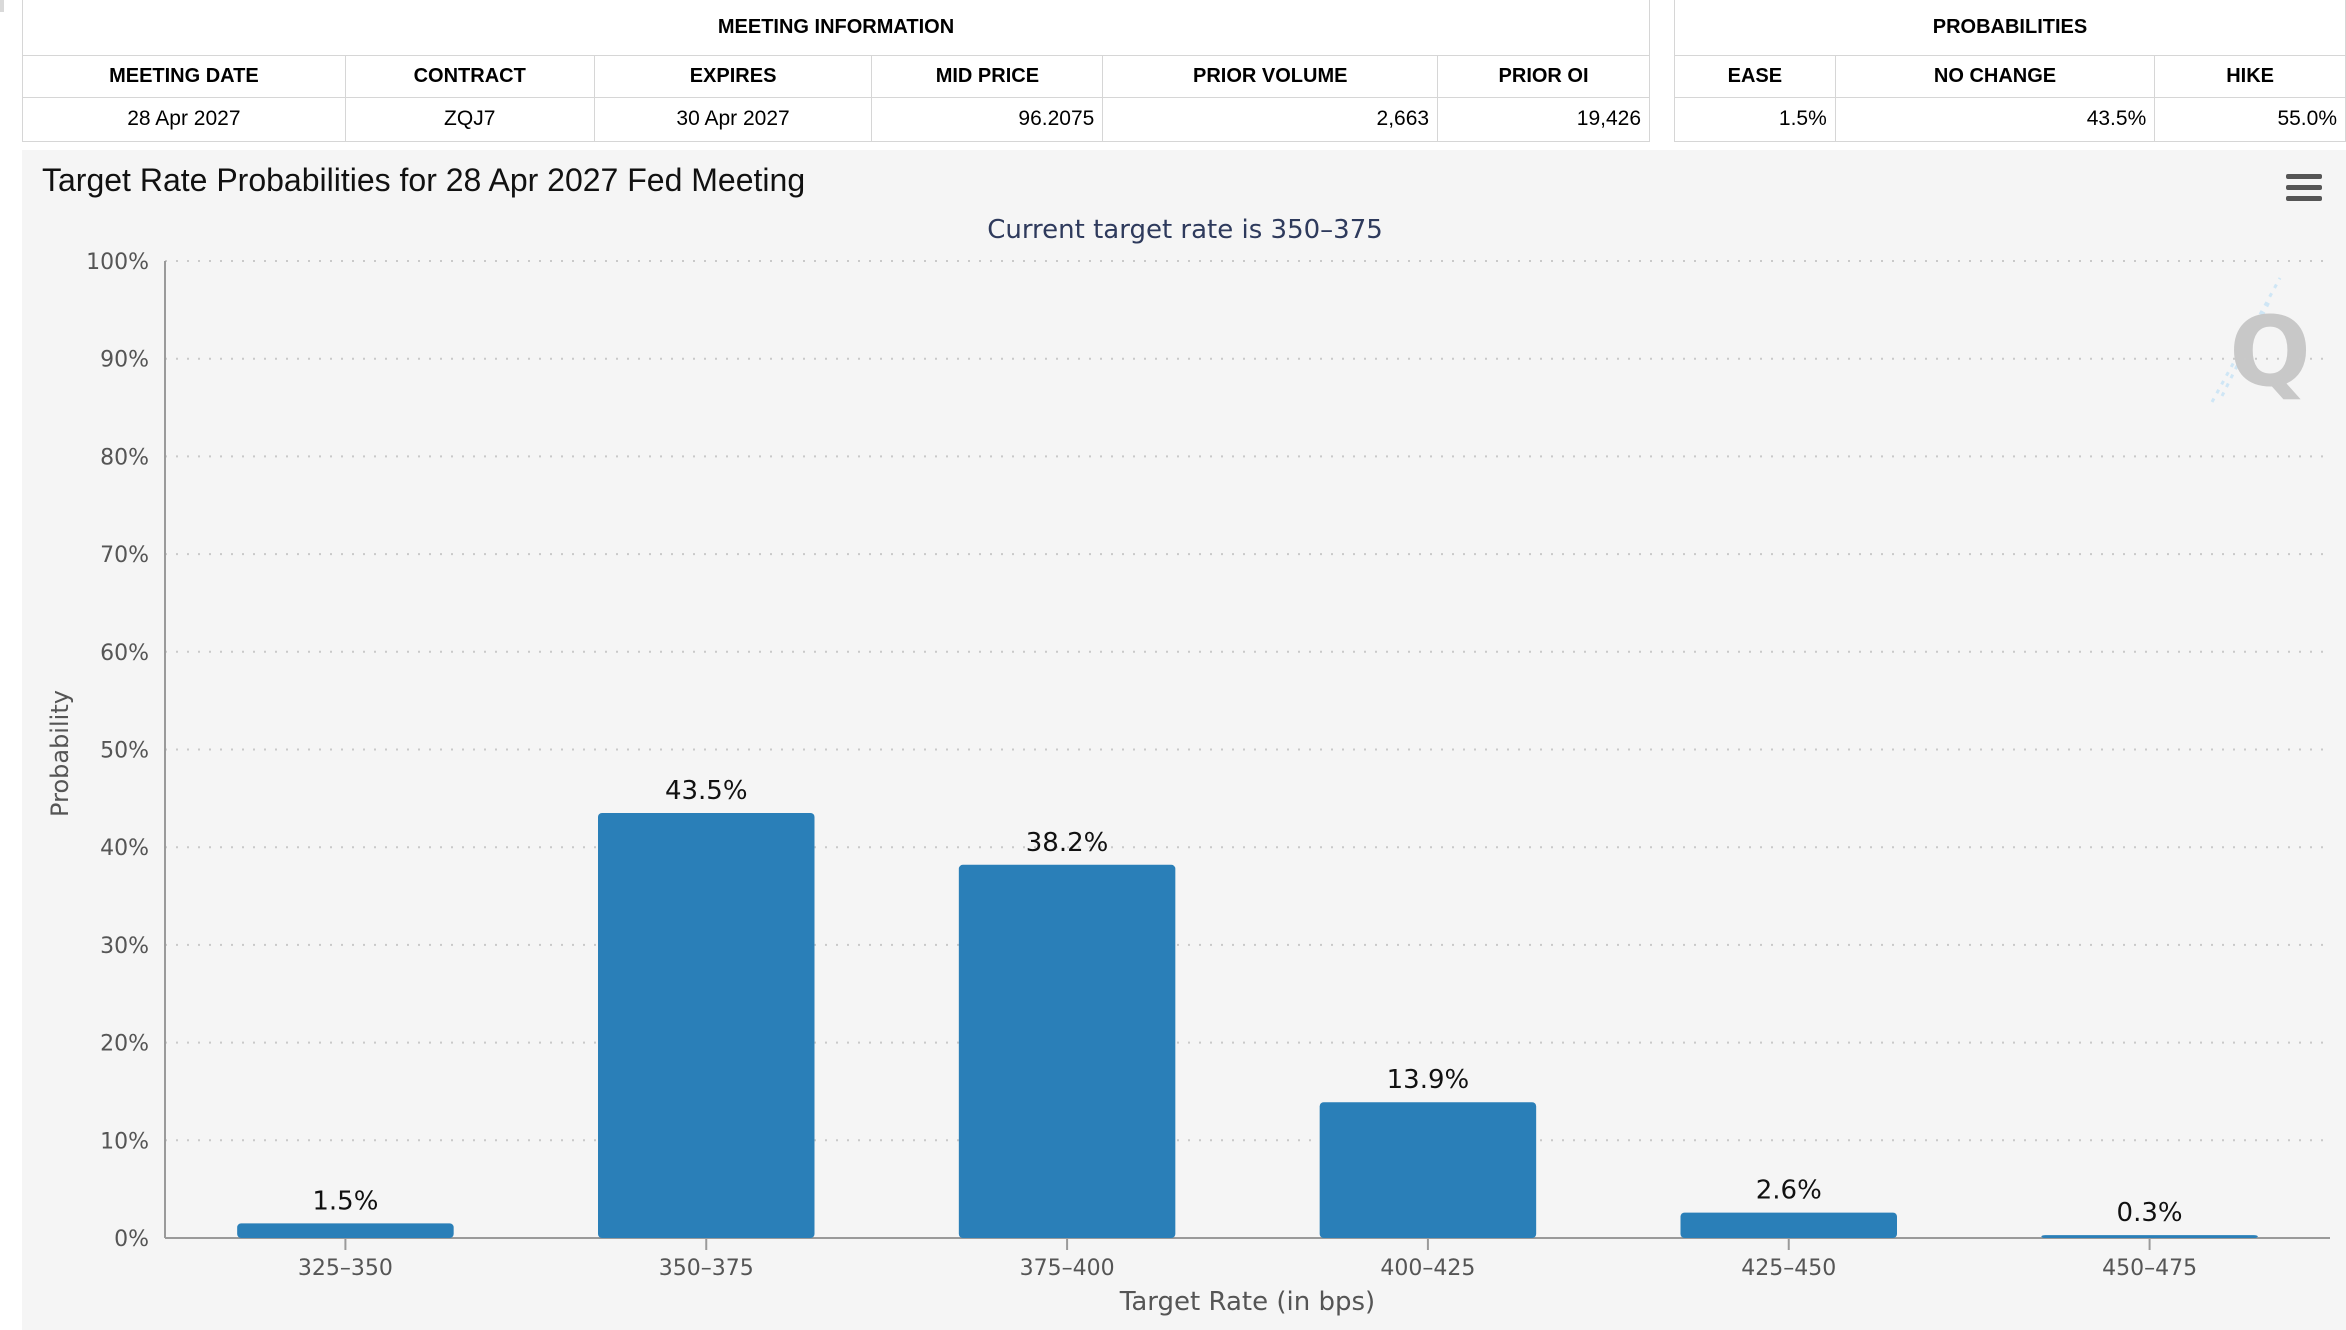 This screenshot has height=1330, width=2346. Describe the element at coordinates (1185, 230) in the screenshot. I see `chart-subtitle: Current target rate is 350–375` at that location.